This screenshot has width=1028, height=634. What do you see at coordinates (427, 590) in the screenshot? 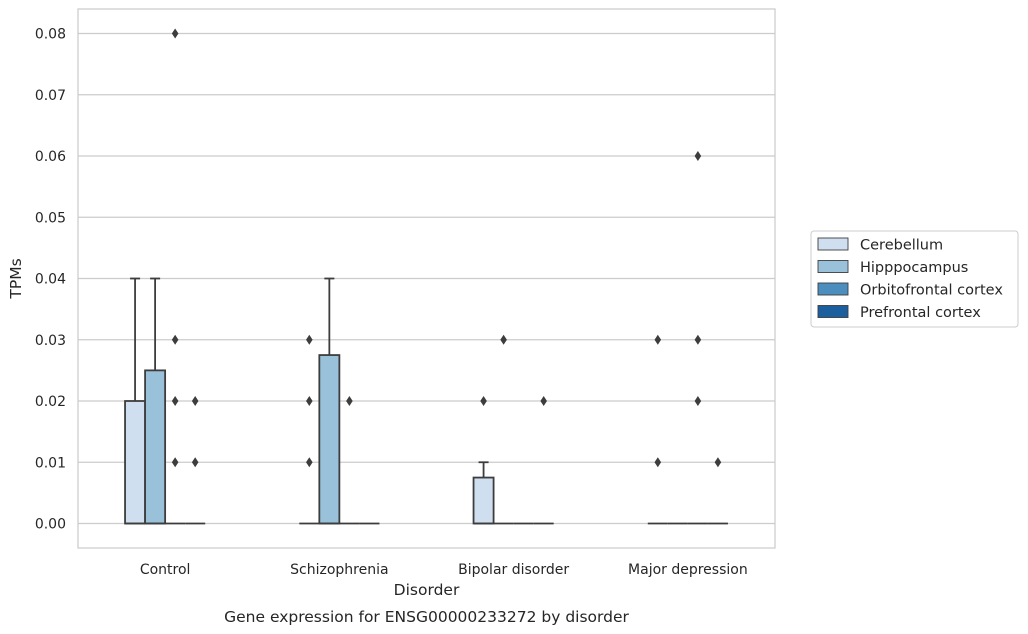
I see `x-axis-label: Disorder` at bounding box center [427, 590].